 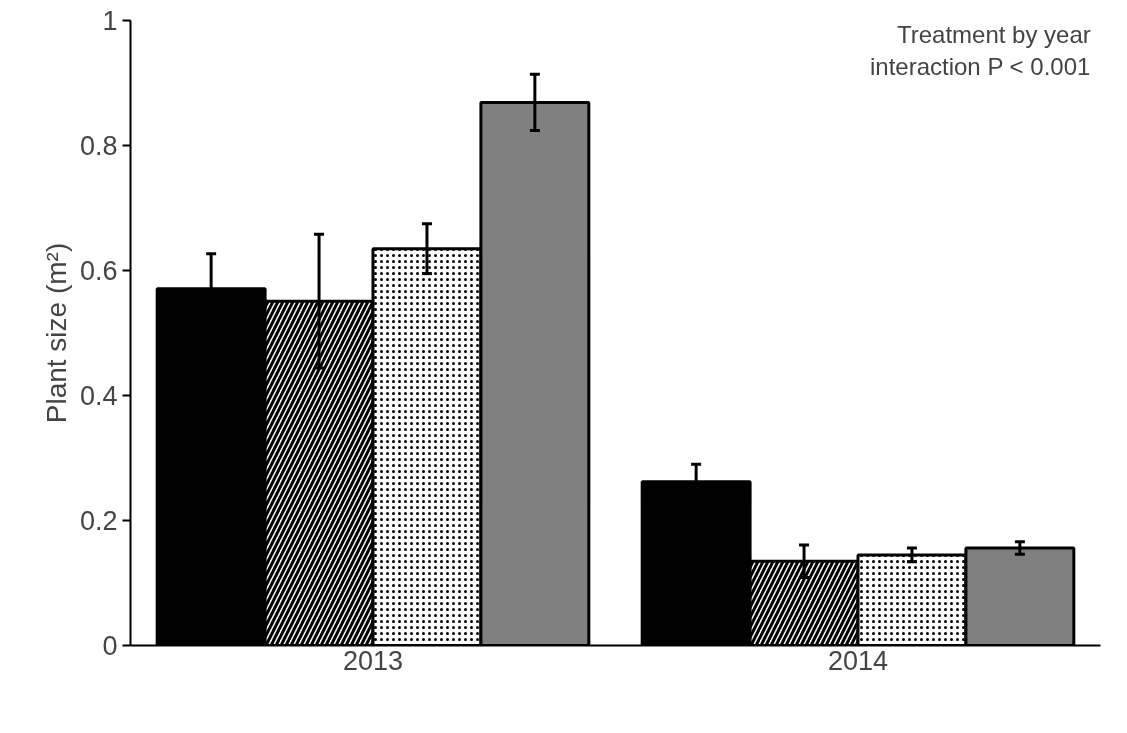 What do you see at coordinates (110, 646) in the screenshot?
I see `y-tick-label: 0` at bounding box center [110, 646].